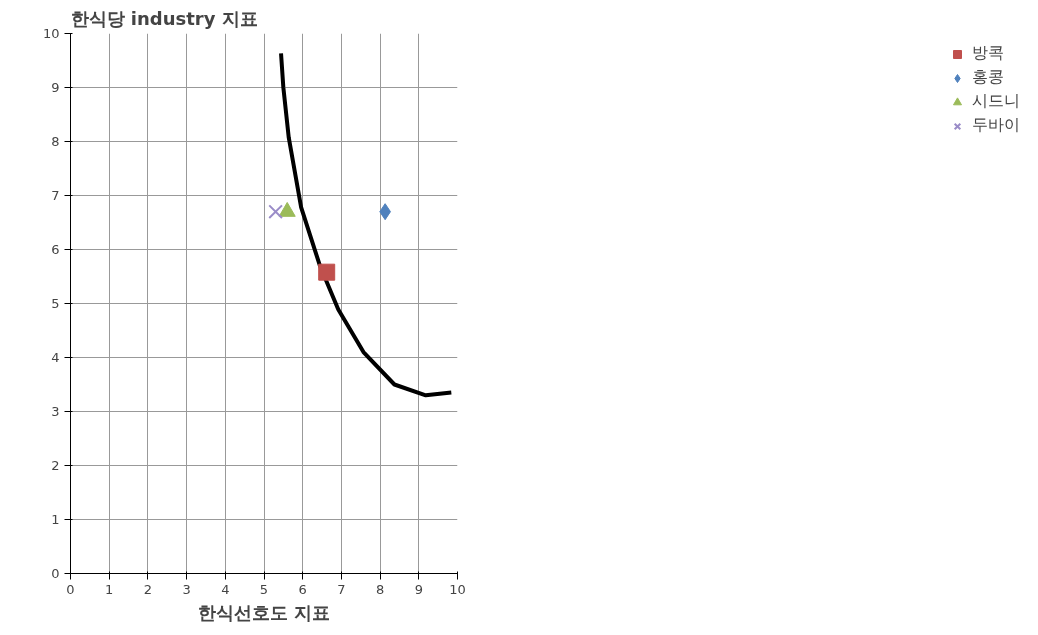 Image resolution: width=1038 pixels, height=635 pixels. What do you see at coordinates (341, 589) in the screenshot?
I see `x-tick-label: 7` at bounding box center [341, 589].